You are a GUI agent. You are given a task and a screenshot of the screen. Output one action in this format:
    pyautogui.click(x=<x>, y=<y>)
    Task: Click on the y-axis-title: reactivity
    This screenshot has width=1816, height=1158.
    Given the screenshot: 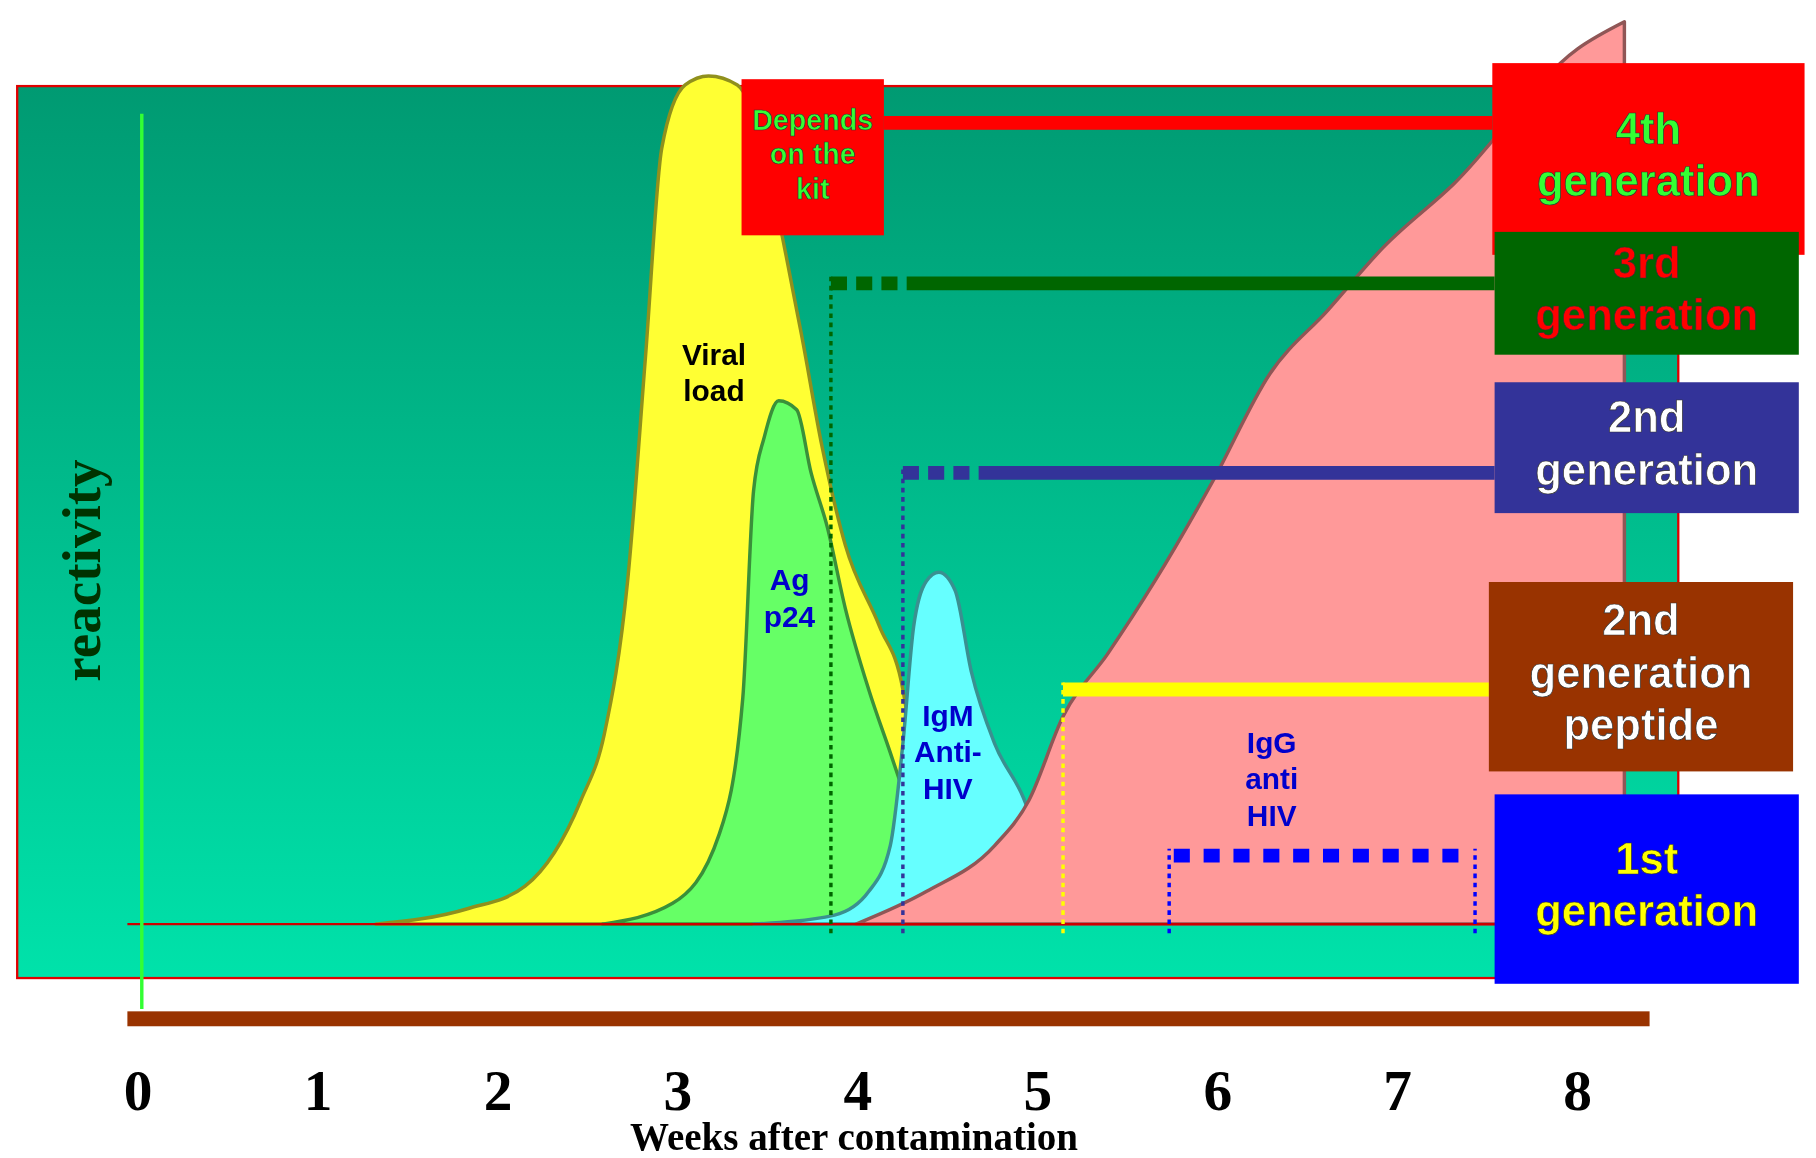 What is the action you would take?
    pyautogui.click(x=81, y=570)
    